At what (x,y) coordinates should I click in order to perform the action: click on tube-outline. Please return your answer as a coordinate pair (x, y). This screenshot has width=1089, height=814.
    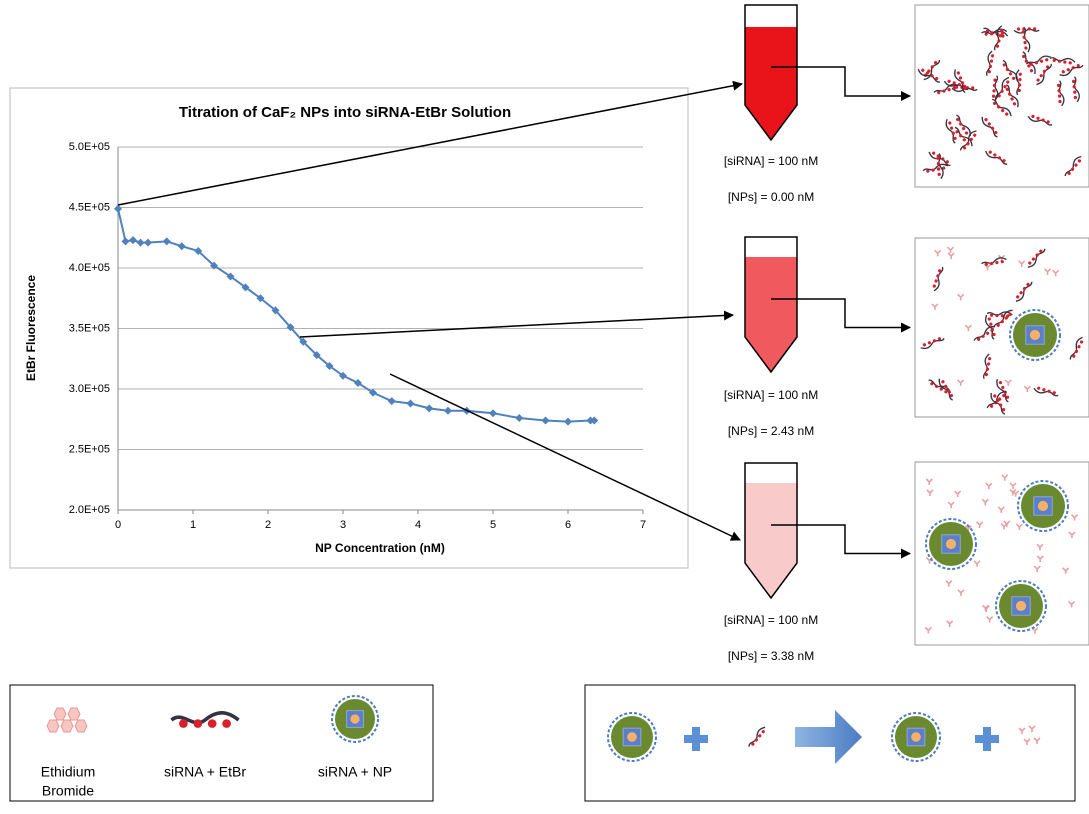
    Looking at the image, I should click on (771, 531).